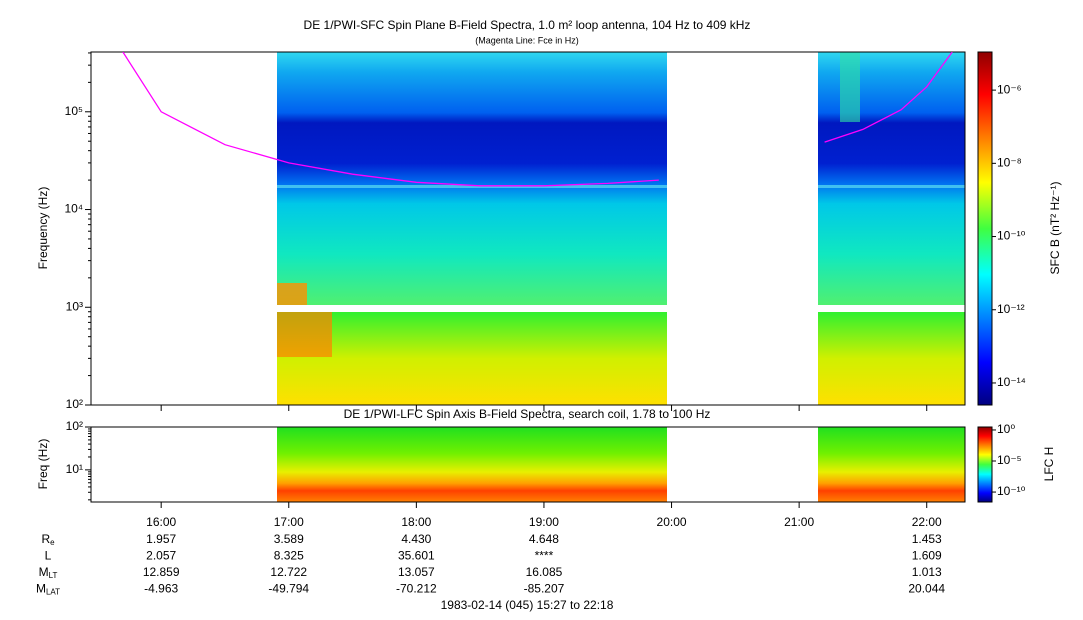 This screenshot has height=620, width=1083. I want to click on ephemeris-value: -49.794, so click(288, 589).